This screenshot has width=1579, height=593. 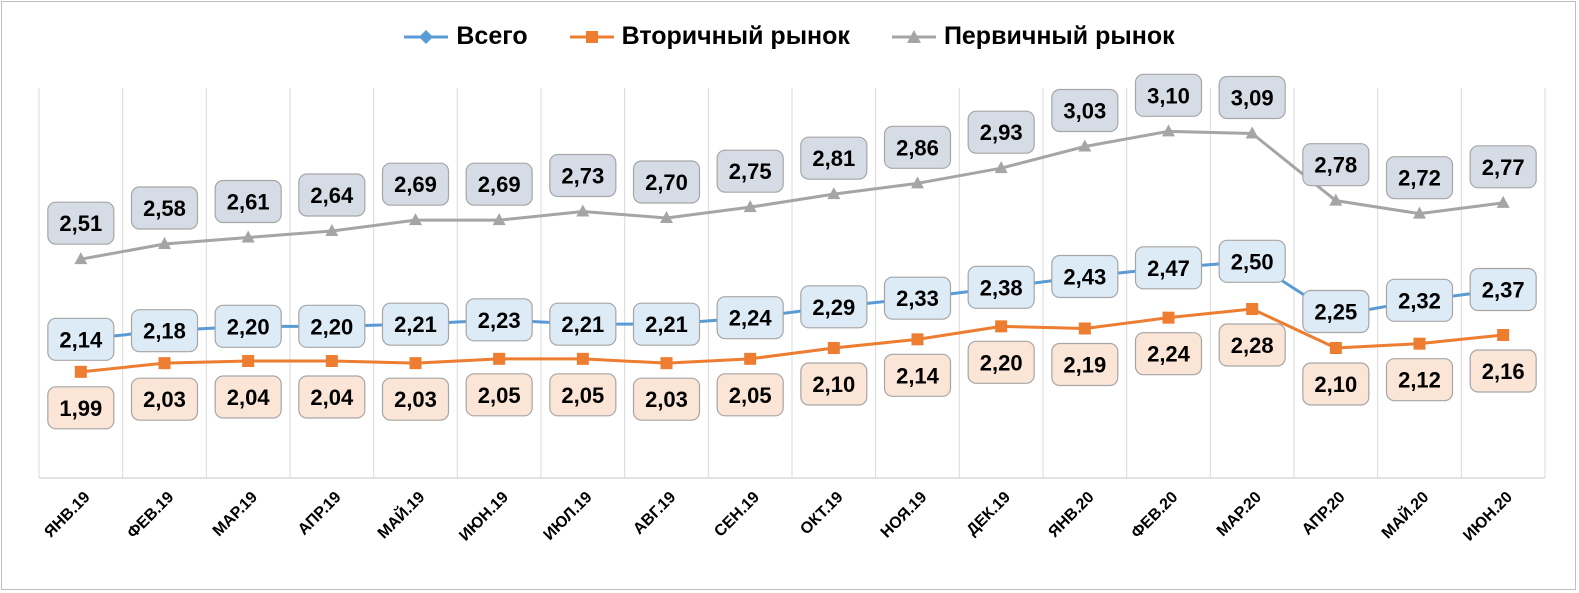 I want to click on data-label: 3,03, so click(x=1084, y=111).